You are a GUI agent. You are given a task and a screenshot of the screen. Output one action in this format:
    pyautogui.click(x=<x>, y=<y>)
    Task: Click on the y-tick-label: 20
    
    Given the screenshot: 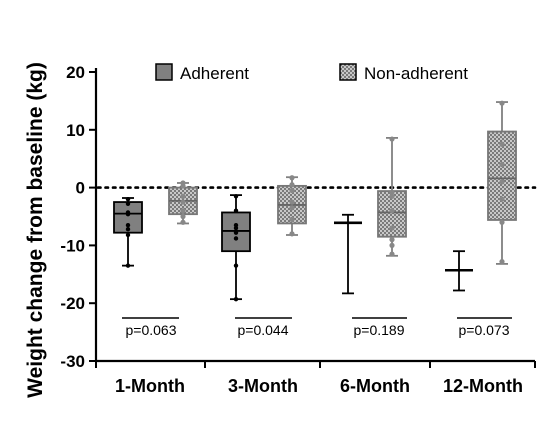 What is the action you would take?
    pyautogui.click(x=75, y=72)
    